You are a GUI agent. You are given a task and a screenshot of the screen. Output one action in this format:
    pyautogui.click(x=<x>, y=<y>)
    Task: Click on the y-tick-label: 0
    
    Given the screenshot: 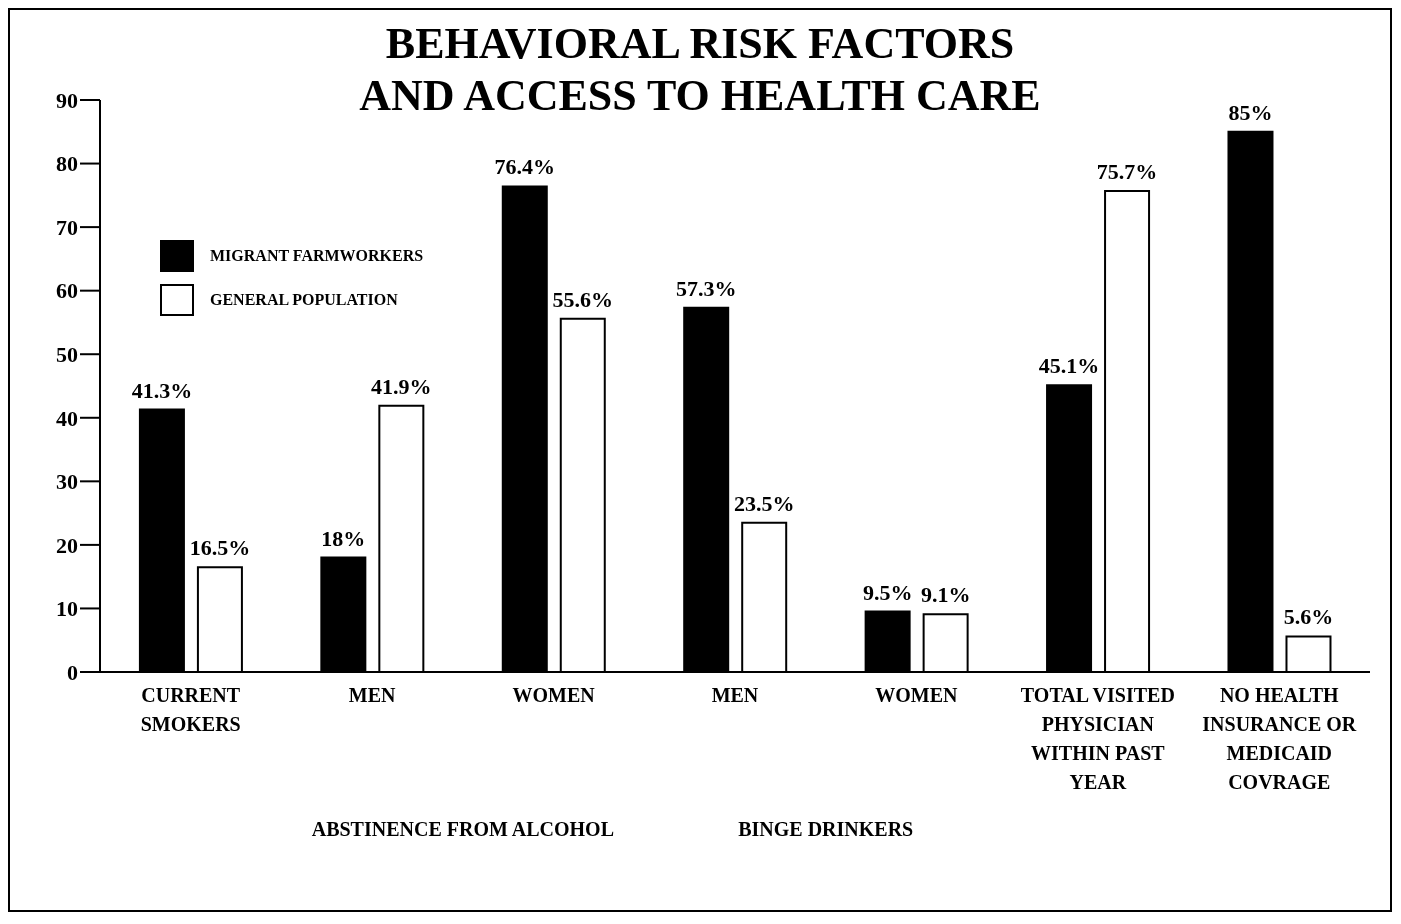 What is the action you would take?
    pyautogui.click(x=72, y=672)
    